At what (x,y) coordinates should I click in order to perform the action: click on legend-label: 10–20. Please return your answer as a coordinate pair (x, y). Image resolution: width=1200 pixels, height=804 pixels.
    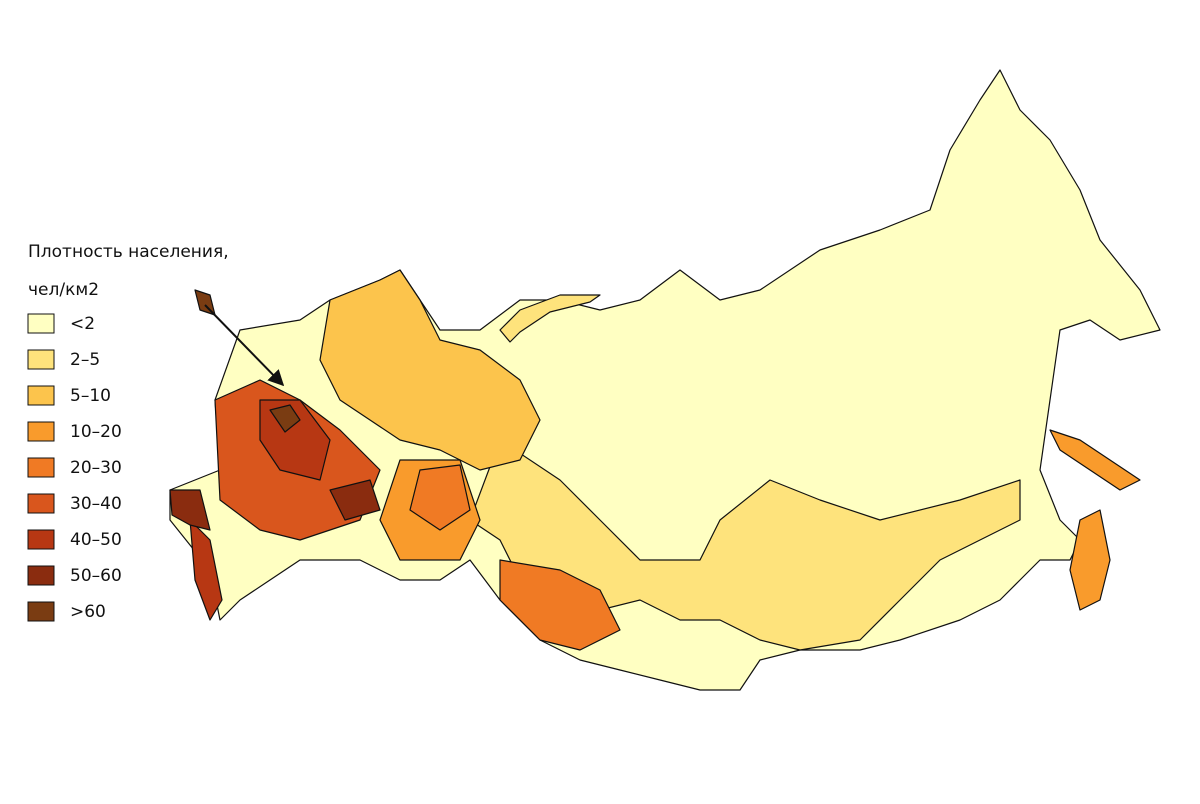
    Looking at the image, I should click on (96, 432).